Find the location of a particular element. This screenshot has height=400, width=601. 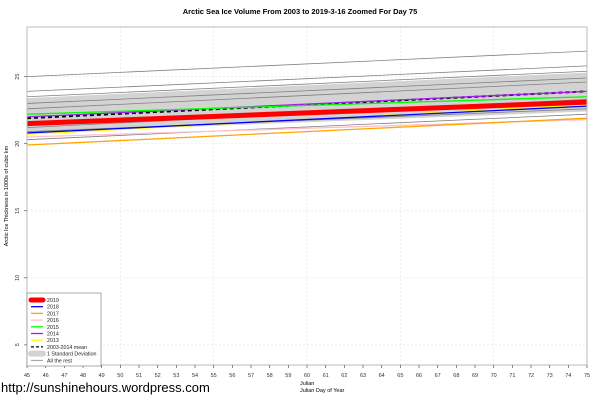

legend-label: 2014 is located at coordinates (53, 335).